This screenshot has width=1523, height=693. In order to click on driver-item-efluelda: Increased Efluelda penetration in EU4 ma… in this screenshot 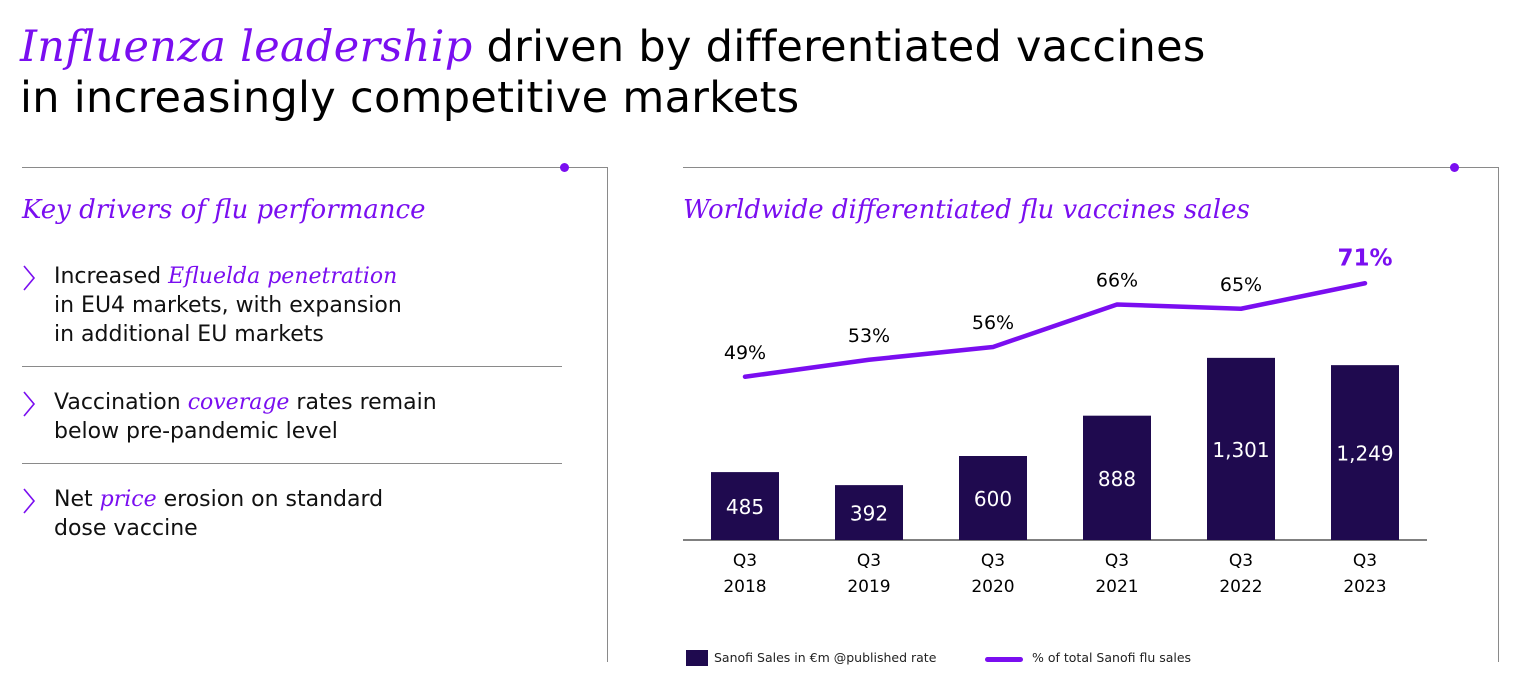, I will do `click(292, 314)`.